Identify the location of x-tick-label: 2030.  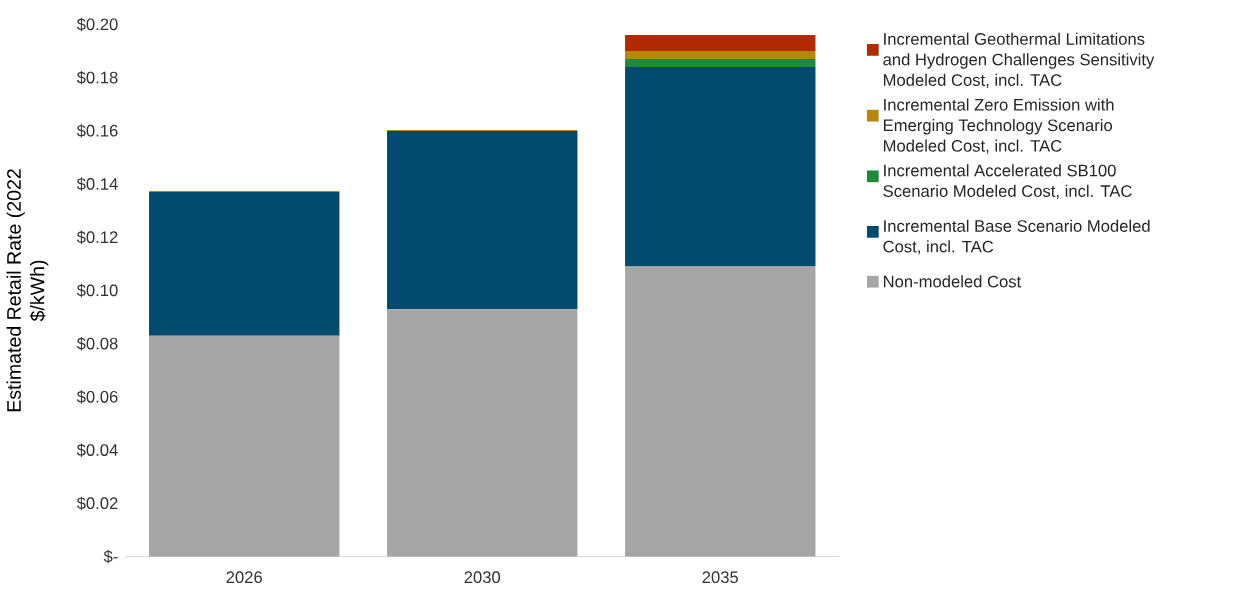
(482, 577).